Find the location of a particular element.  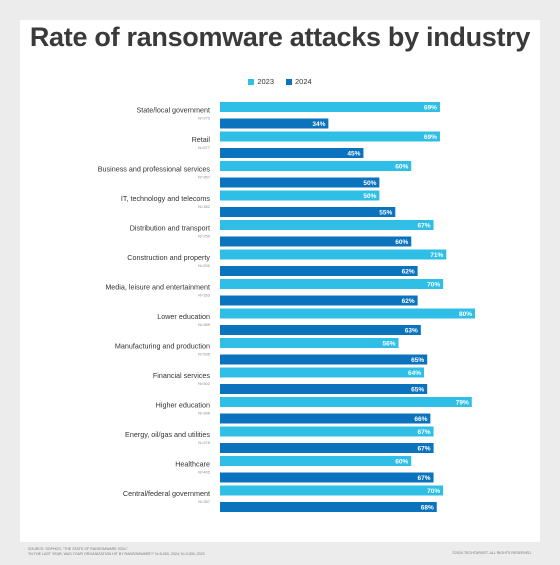

category-label: Healthcare is located at coordinates (192, 464).